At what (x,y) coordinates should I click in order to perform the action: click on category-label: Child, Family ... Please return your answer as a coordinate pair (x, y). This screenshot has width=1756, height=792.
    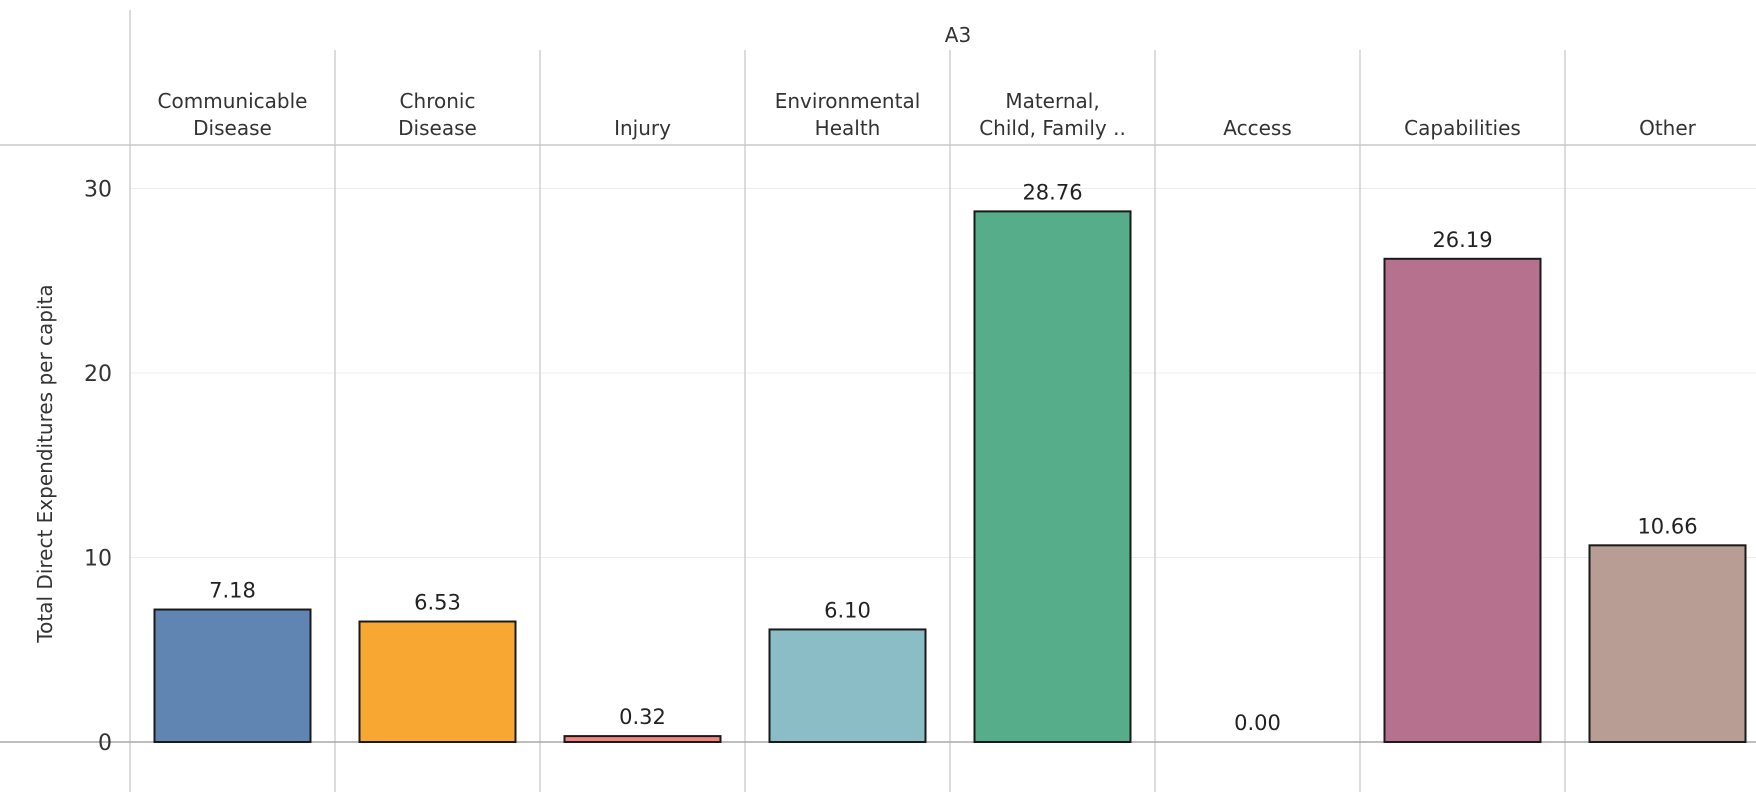
    Looking at the image, I should click on (1052, 128).